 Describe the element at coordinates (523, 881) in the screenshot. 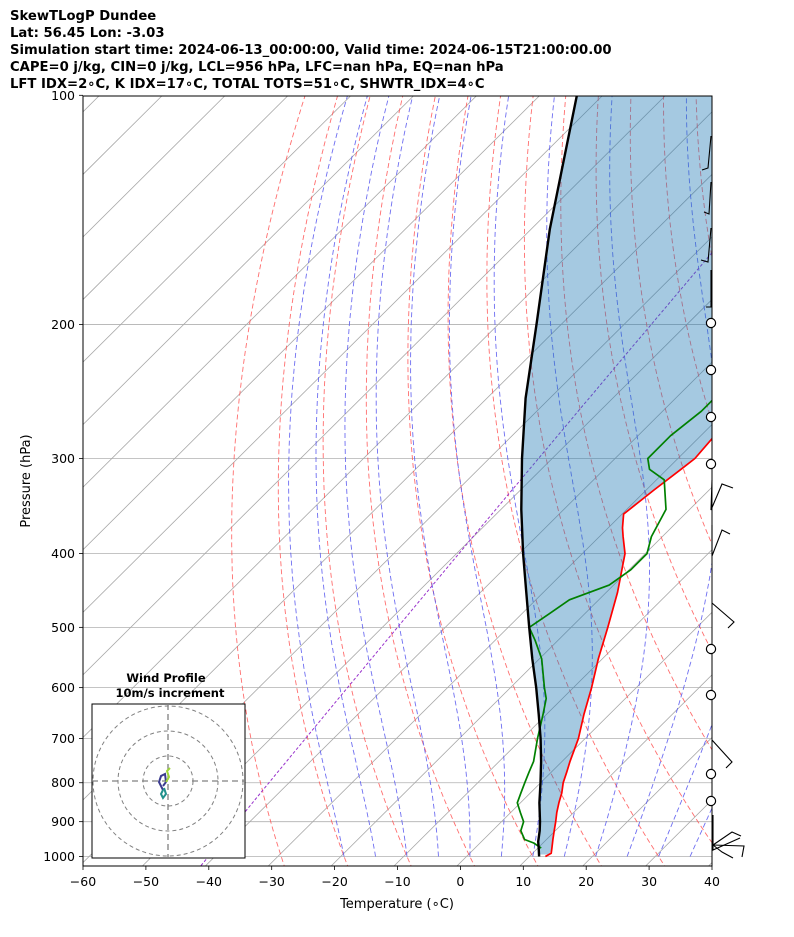

I see `x-tick-label: 10` at that location.